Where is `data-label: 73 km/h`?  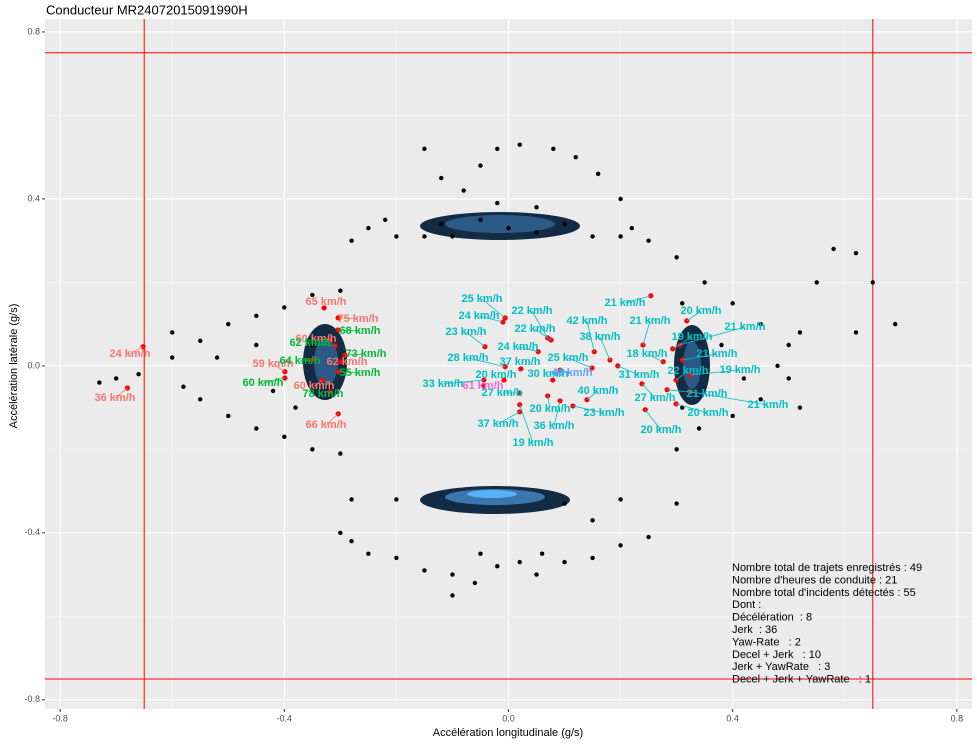 data-label: 73 km/h is located at coordinates (366, 354).